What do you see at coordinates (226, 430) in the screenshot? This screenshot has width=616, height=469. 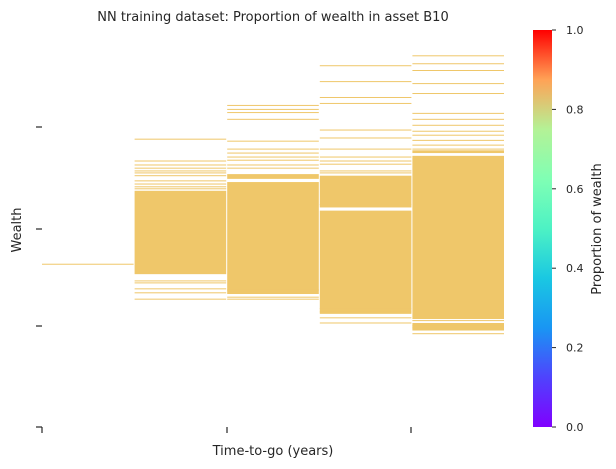 I see `x-axis` at bounding box center [226, 430].